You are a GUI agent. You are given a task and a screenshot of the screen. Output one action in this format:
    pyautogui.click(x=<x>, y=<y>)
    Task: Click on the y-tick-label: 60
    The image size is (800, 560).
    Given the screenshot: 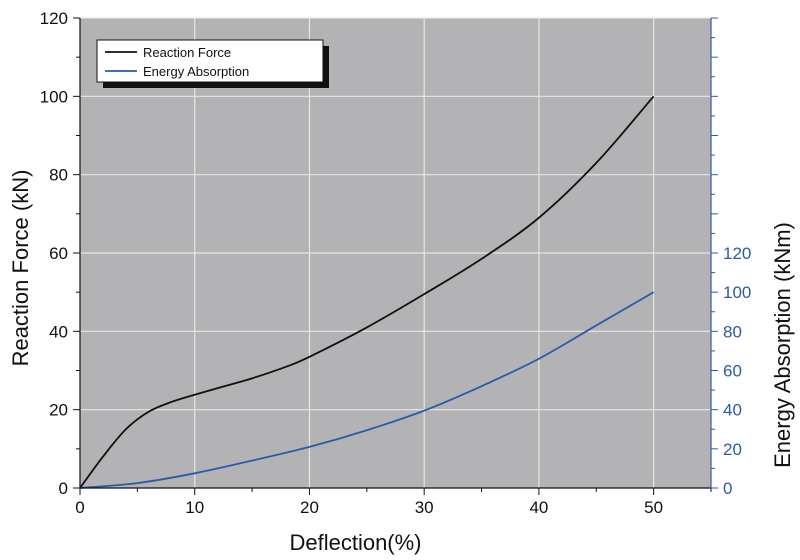 What is the action you would take?
    pyautogui.click(x=58, y=253)
    